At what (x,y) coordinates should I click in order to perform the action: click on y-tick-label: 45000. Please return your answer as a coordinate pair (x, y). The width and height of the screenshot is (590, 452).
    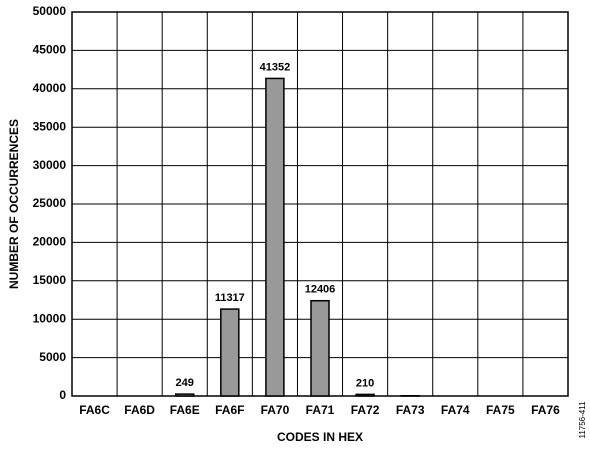
    Looking at the image, I should click on (50, 50).